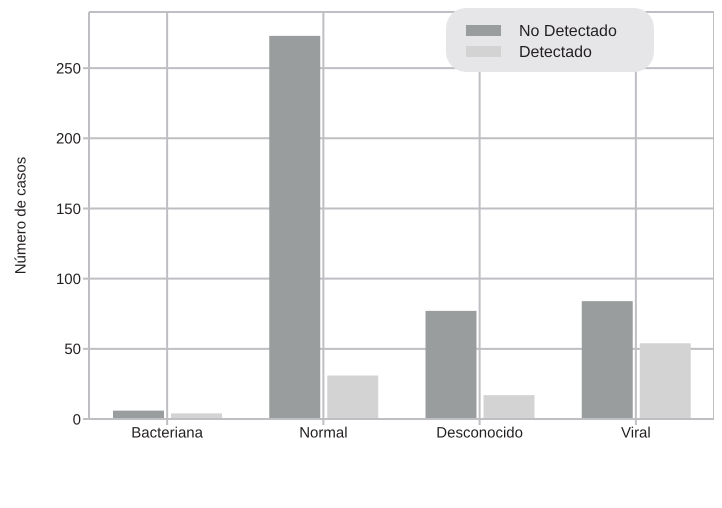 The height and width of the screenshot is (508, 722). I want to click on y-tick-label: 50, so click(72, 349).